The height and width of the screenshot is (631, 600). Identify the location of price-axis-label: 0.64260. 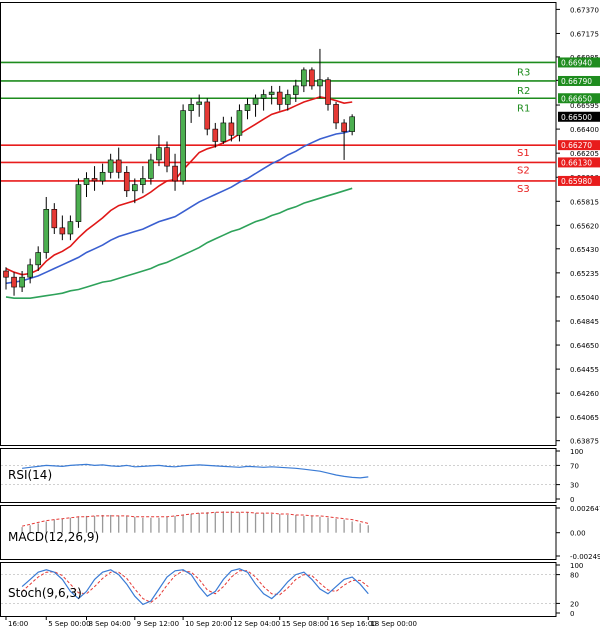
(584, 394).